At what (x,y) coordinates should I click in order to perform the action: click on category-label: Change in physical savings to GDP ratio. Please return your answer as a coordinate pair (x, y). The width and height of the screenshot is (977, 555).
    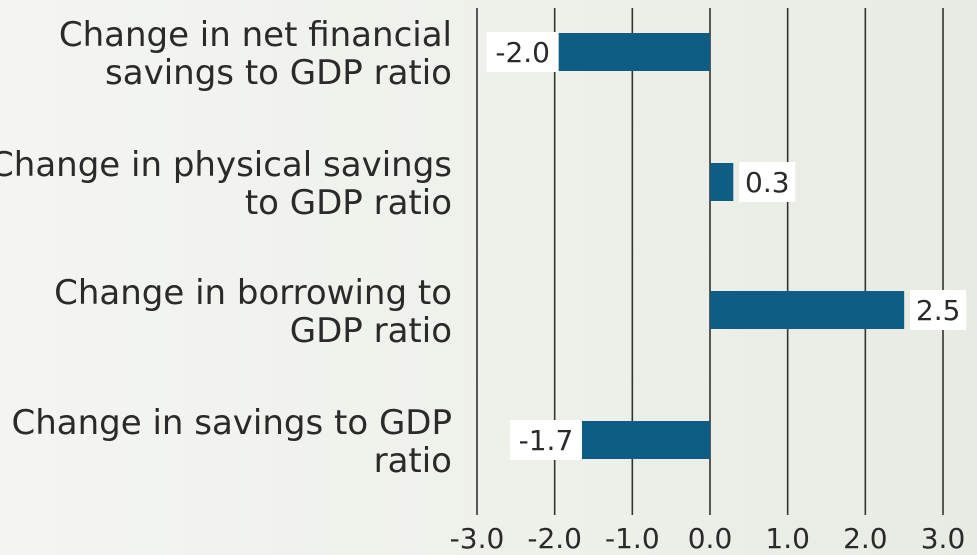
    Looking at the image, I should click on (226, 184).